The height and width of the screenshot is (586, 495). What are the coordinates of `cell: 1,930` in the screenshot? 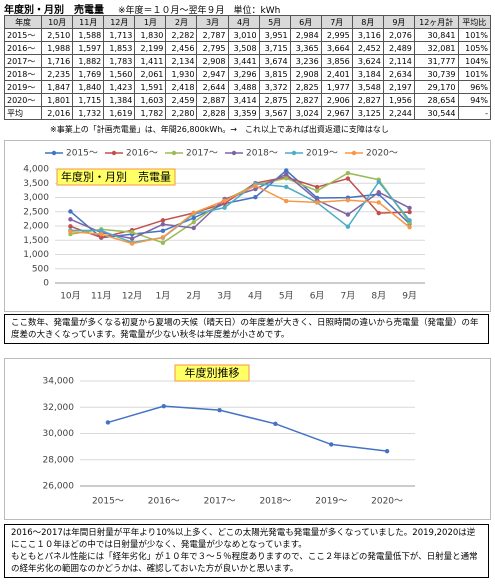 It's located at (181, 74).